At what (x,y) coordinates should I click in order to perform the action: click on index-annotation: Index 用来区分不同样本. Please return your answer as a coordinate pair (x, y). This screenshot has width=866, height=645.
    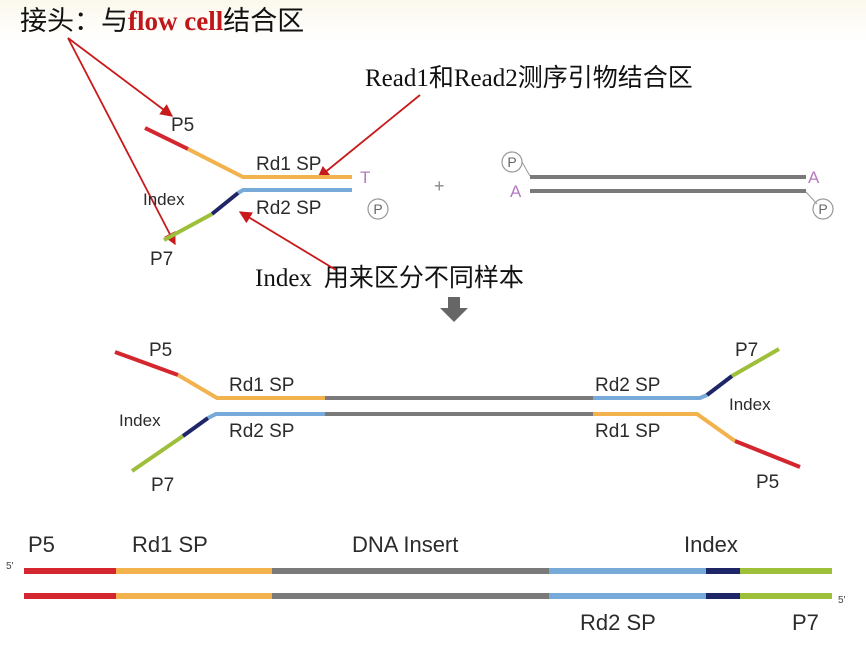
    Looking at the image, I should click on (389, 277).